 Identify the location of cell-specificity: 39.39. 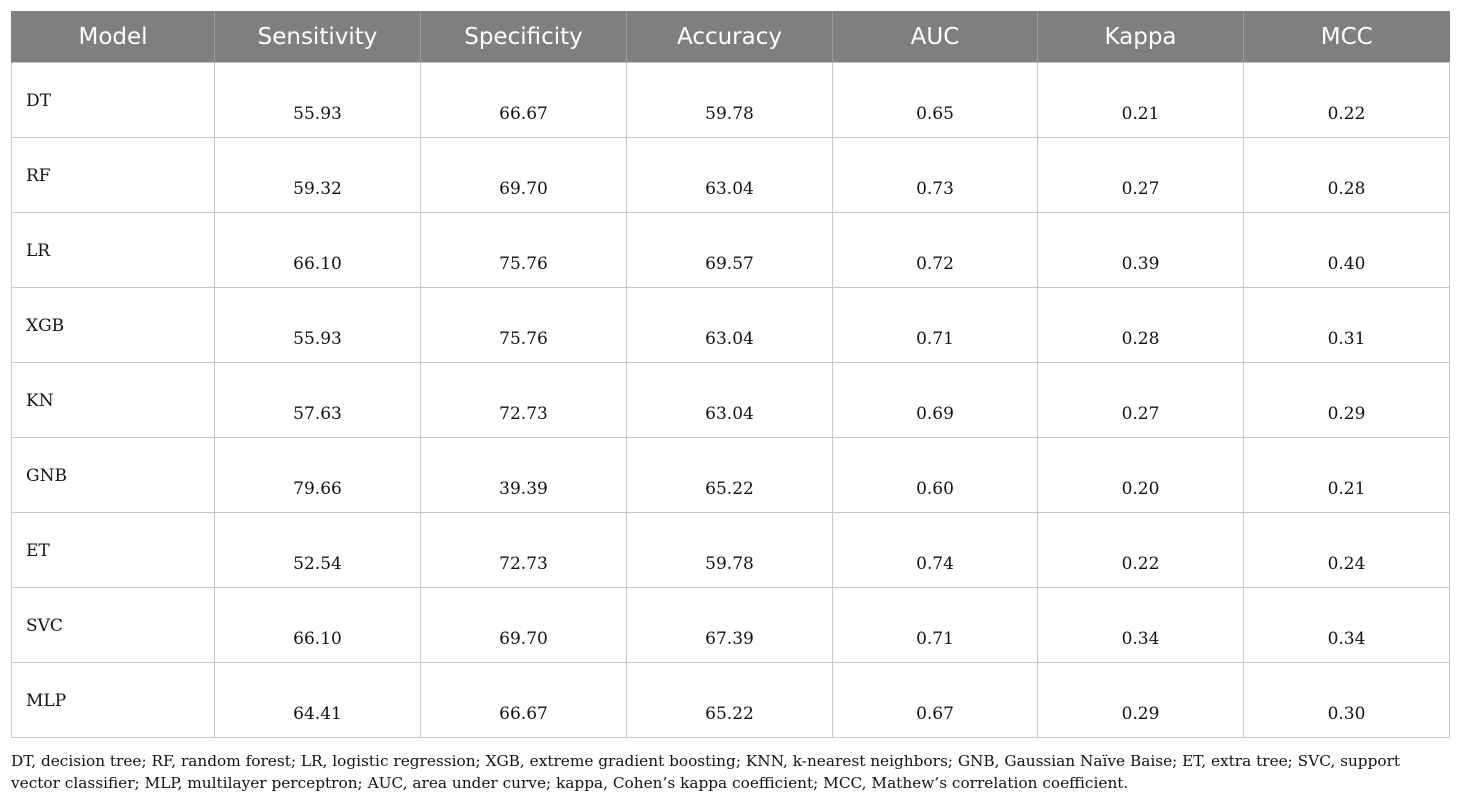
(523, 475).